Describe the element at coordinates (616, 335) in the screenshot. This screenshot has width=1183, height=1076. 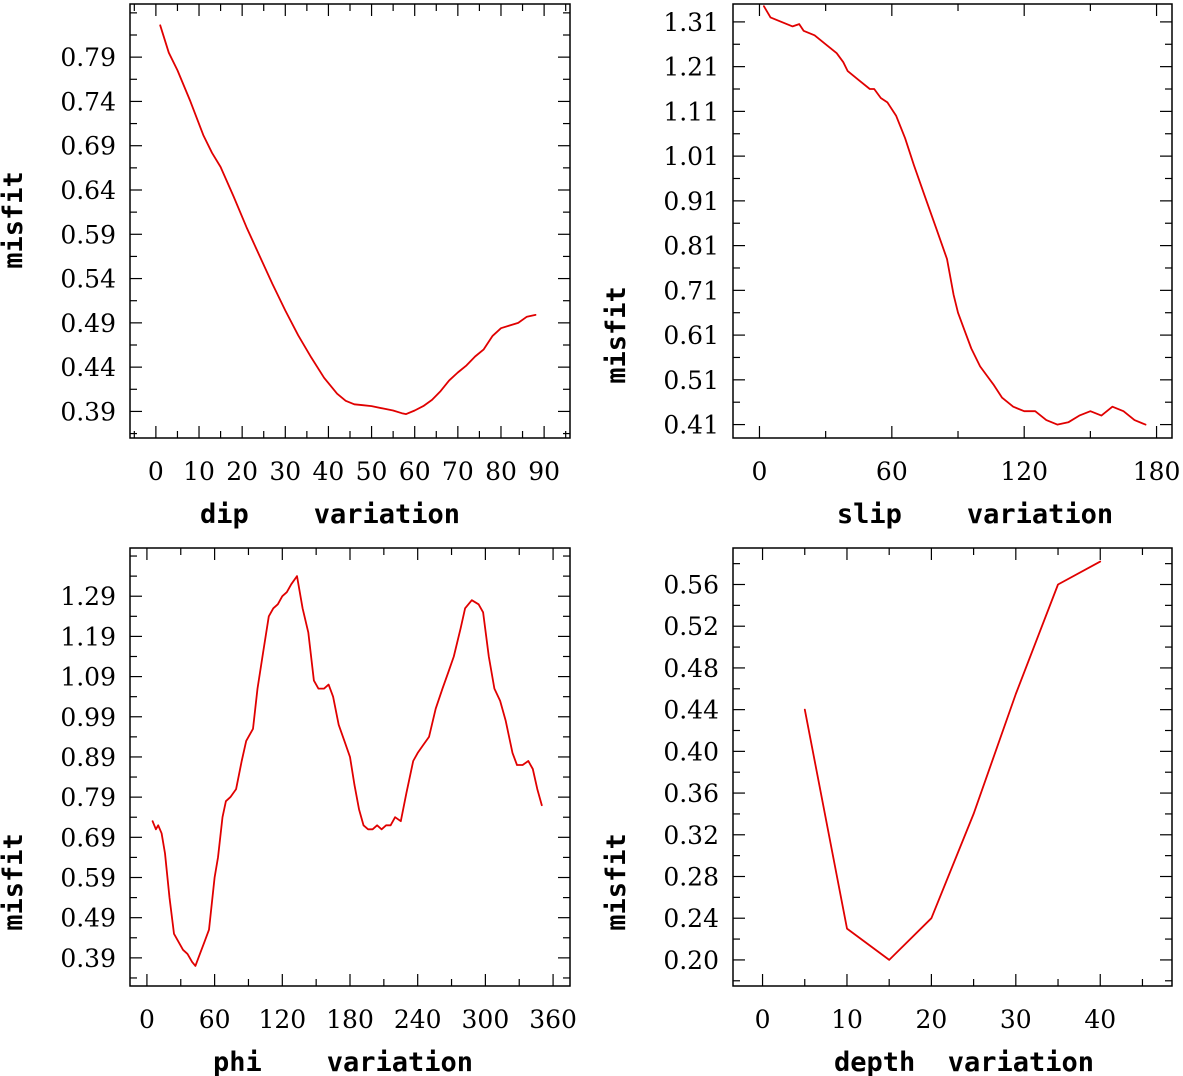
I see `slip-y-axis-label: misfit` at that location.